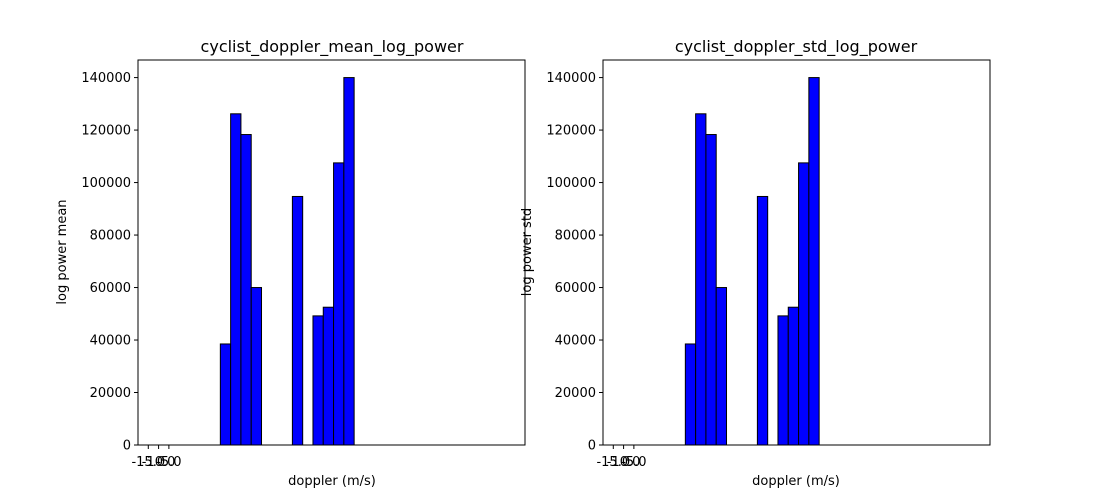  I want to click on chart-title: cyclist_doppler_mean_log_power, so click(332, 47).